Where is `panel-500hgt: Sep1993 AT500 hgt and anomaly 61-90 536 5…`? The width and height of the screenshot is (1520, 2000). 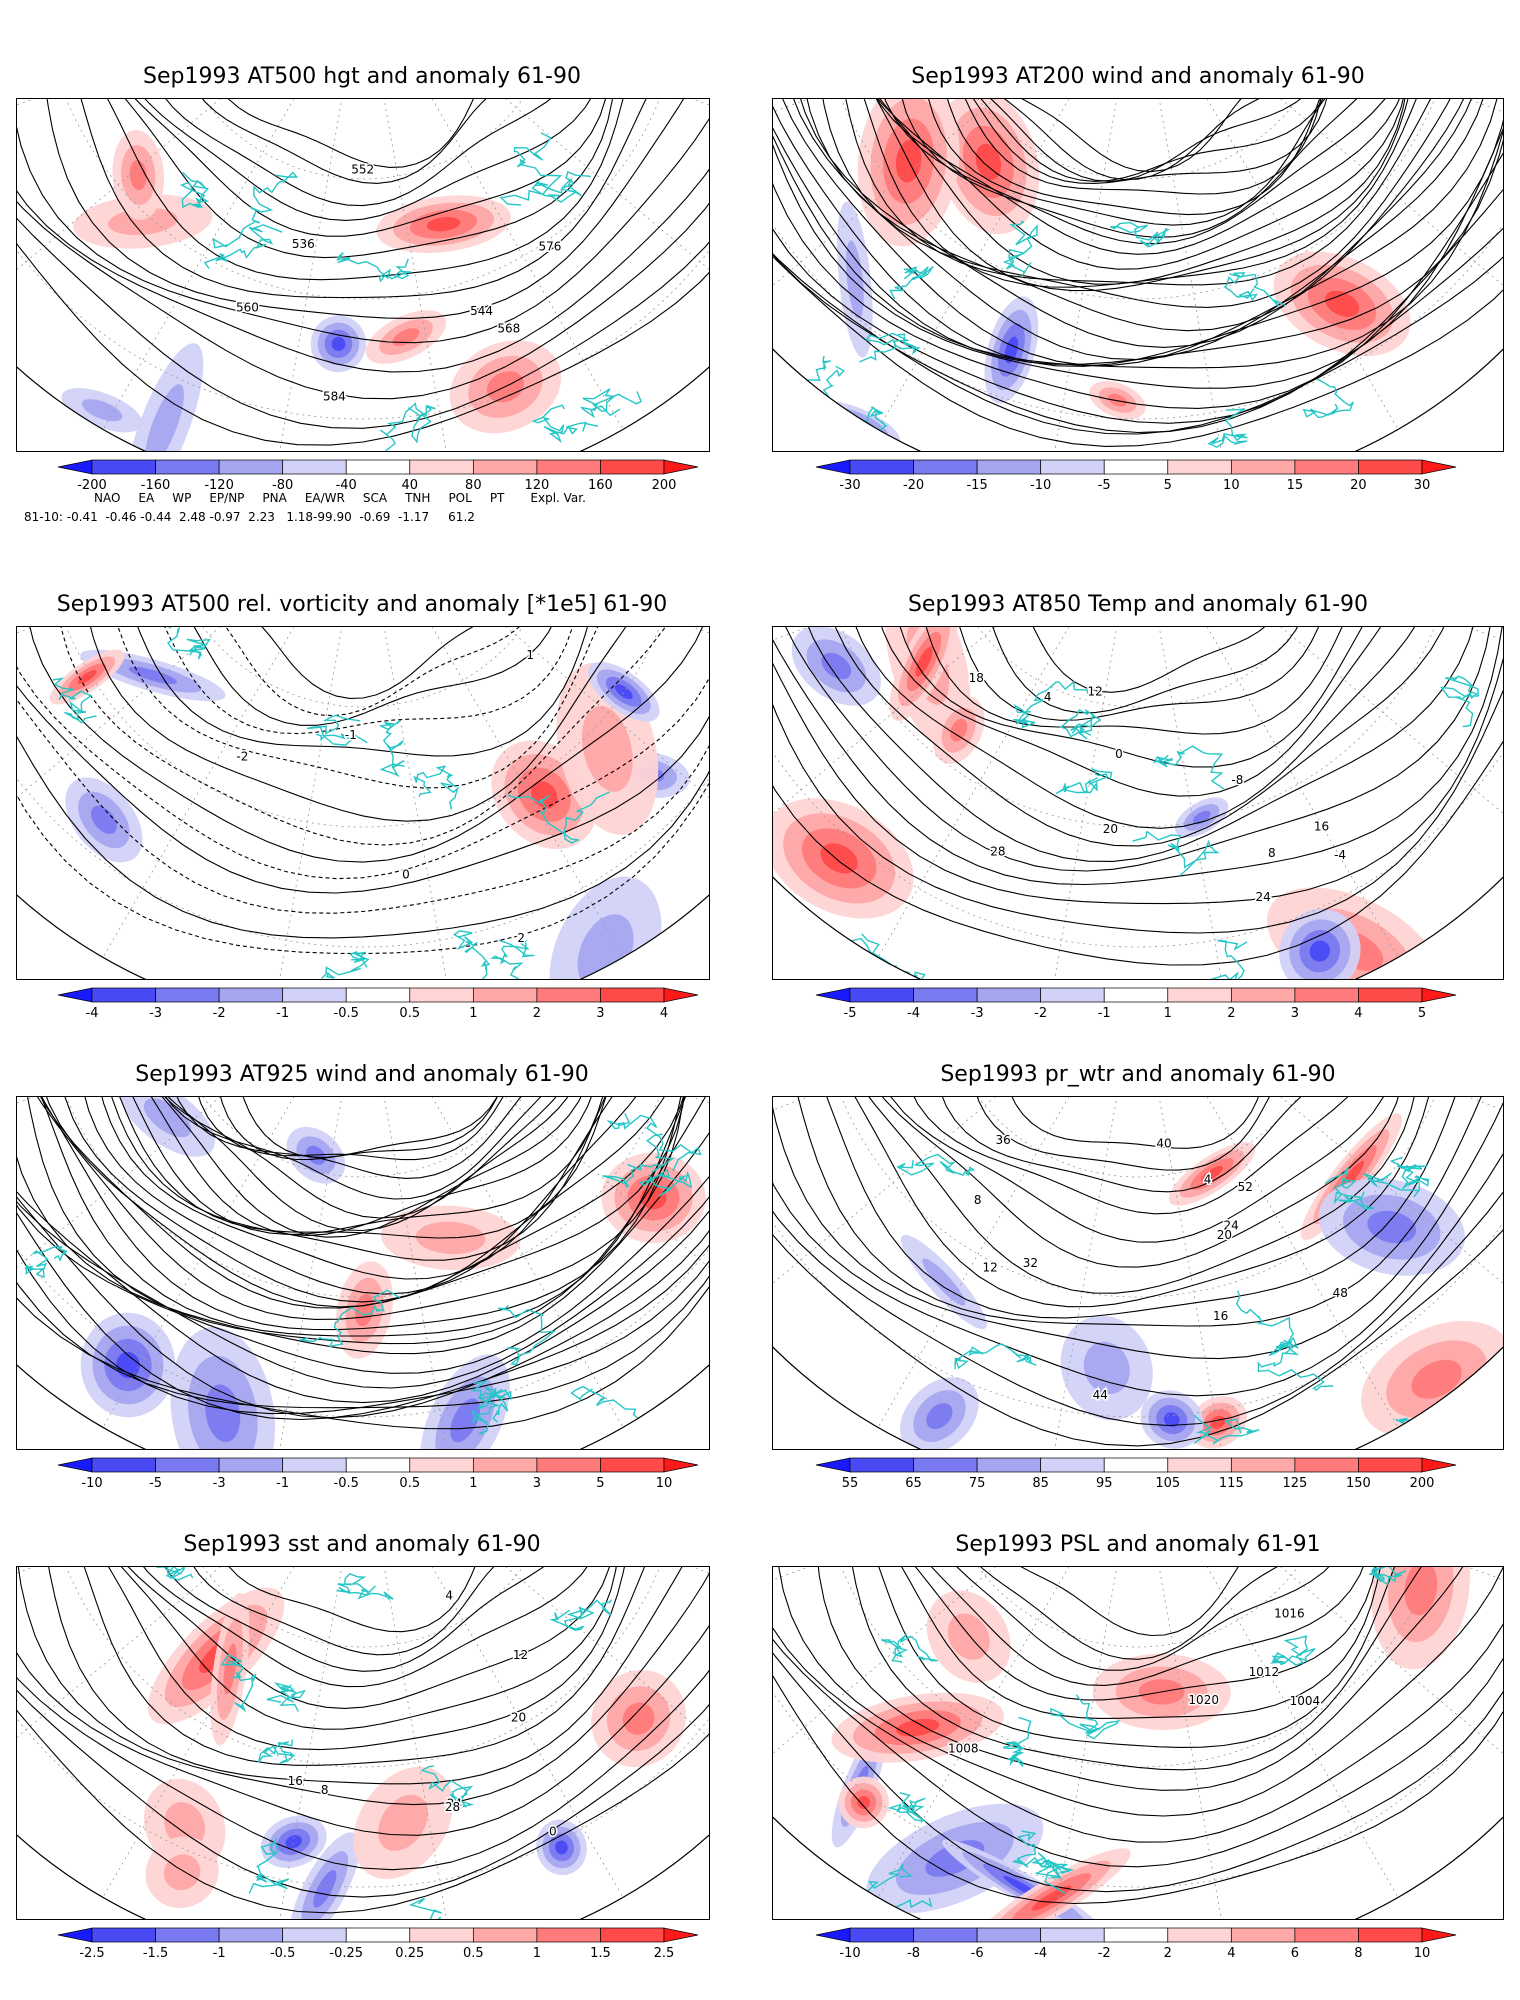 panel-500hgt: Sep1993 AT500 hgt and anomaly 61-90 536 5… is located at coordinates (362, 276).